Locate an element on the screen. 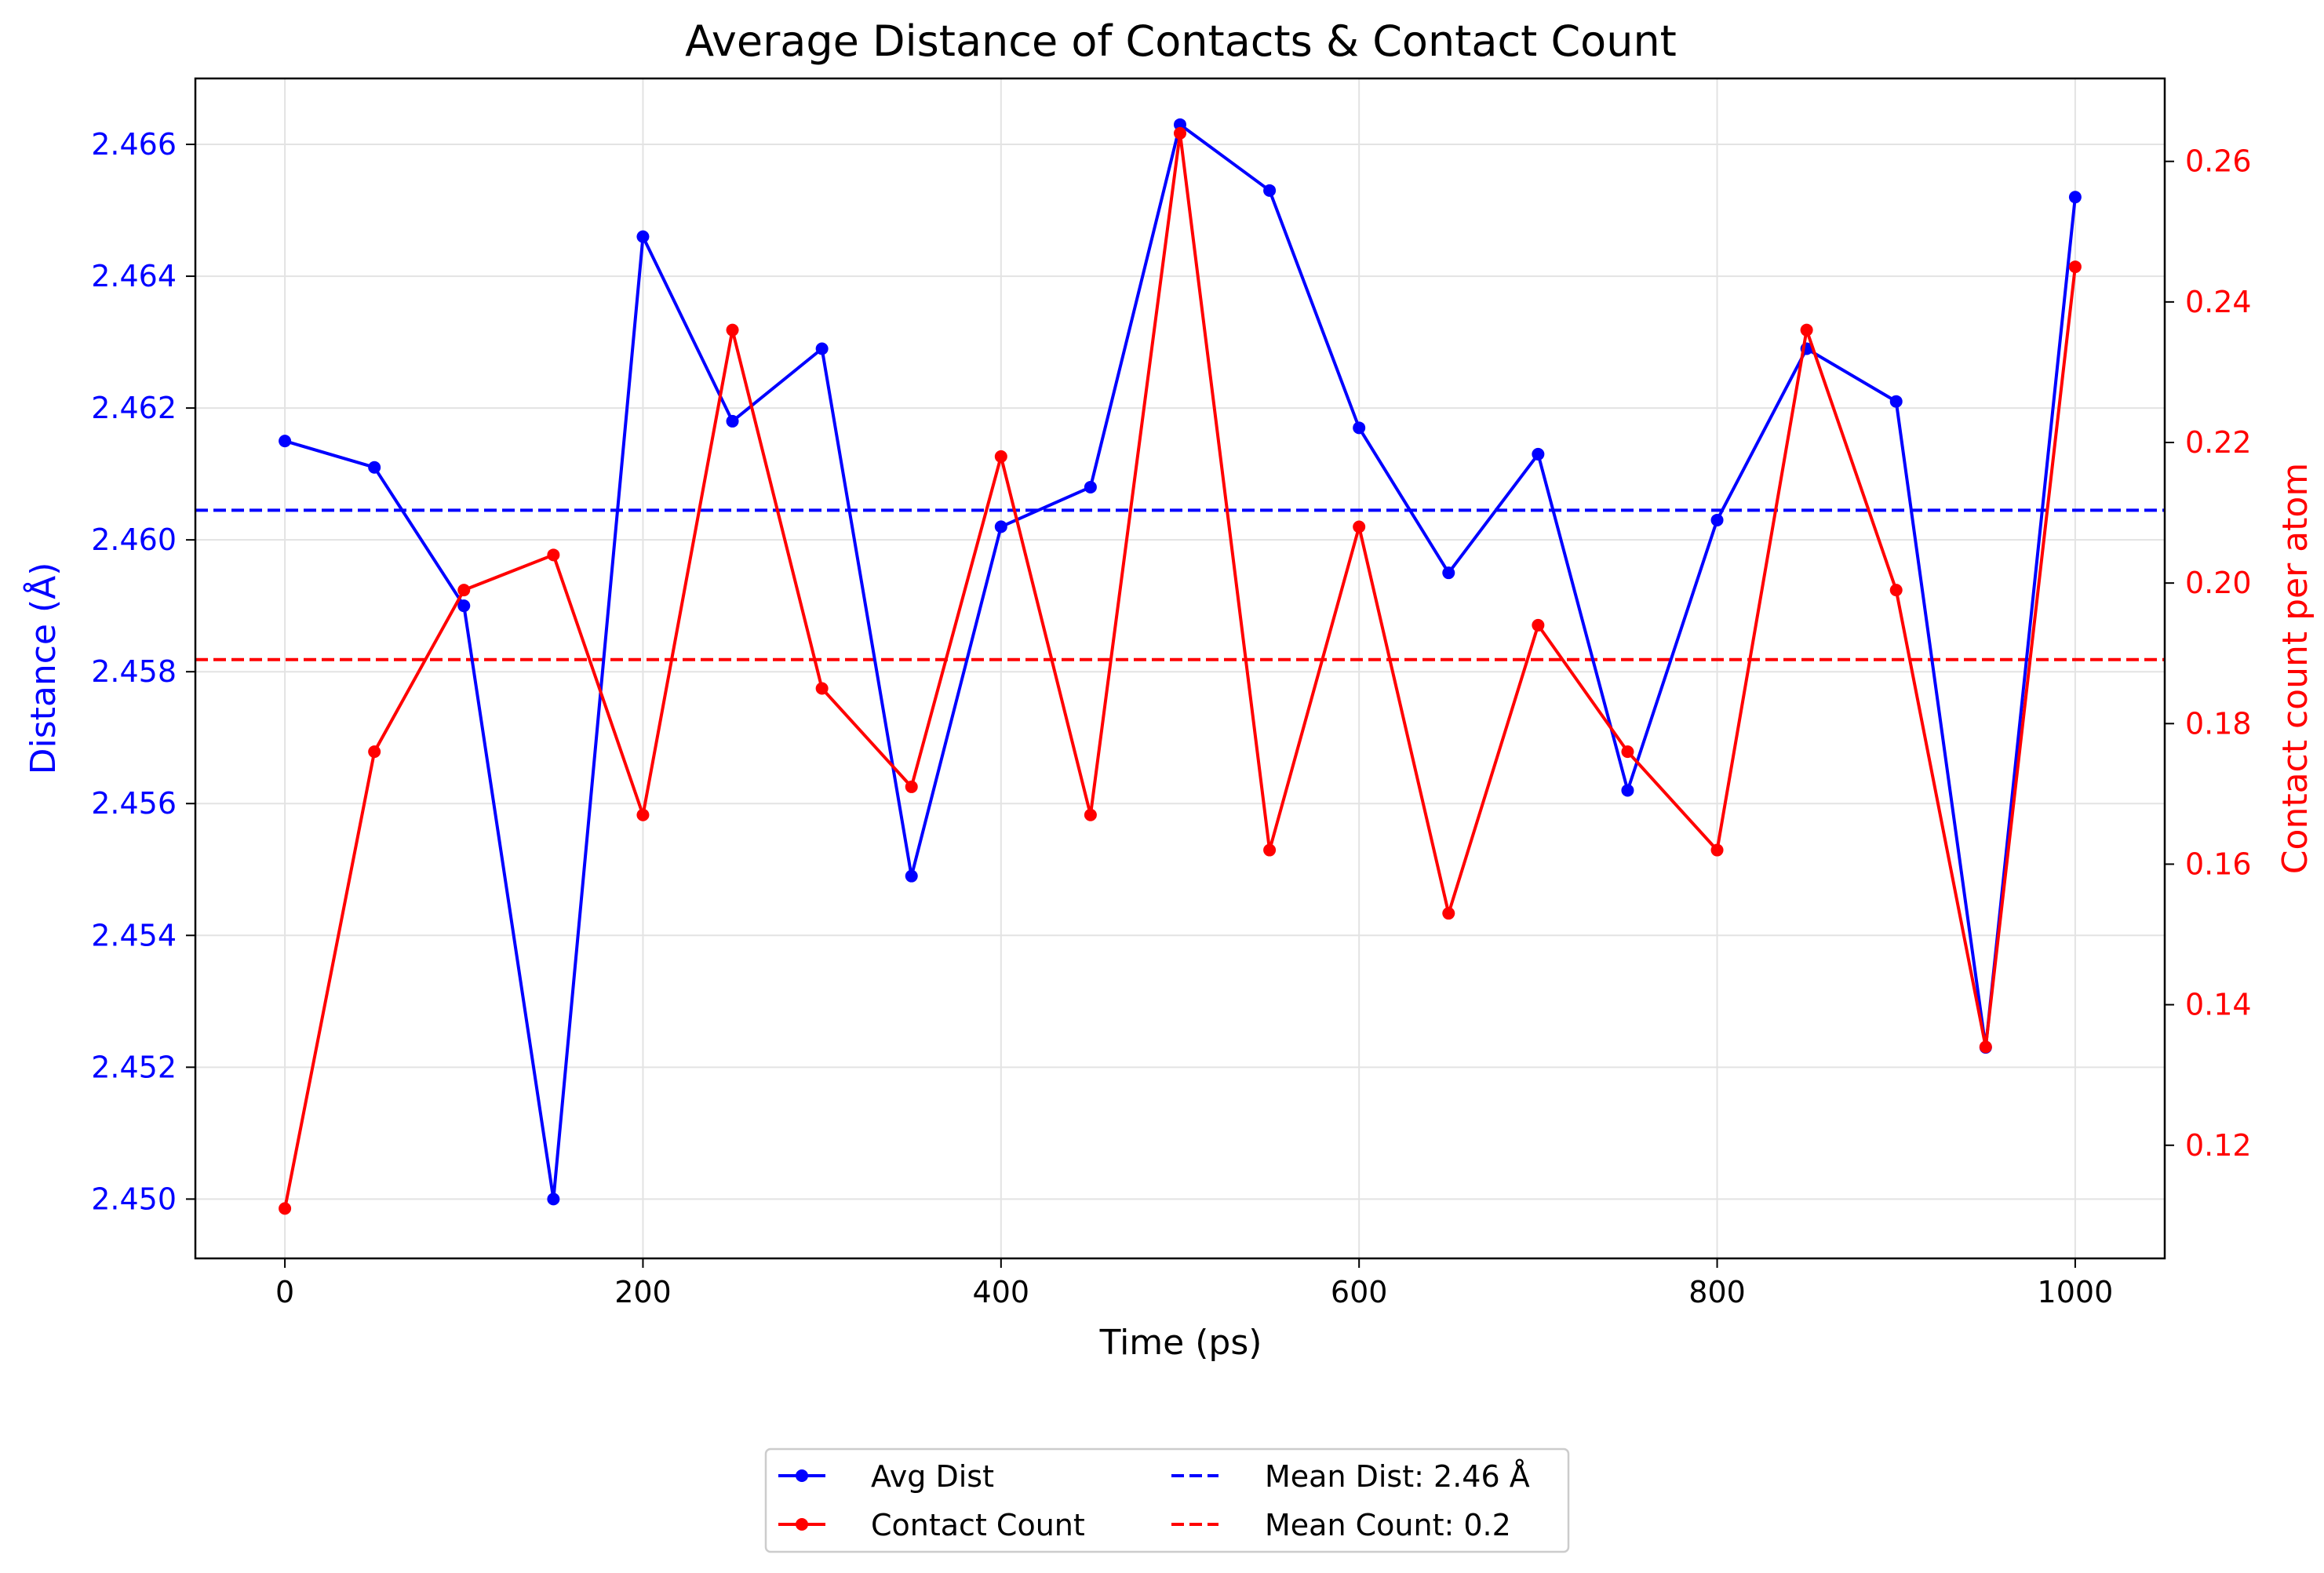 The width and height of the screenshot is (2324, 1573). x-axis-ticks: 0 200 400 600 800 1000 is located at coordinates (1194, 1283).